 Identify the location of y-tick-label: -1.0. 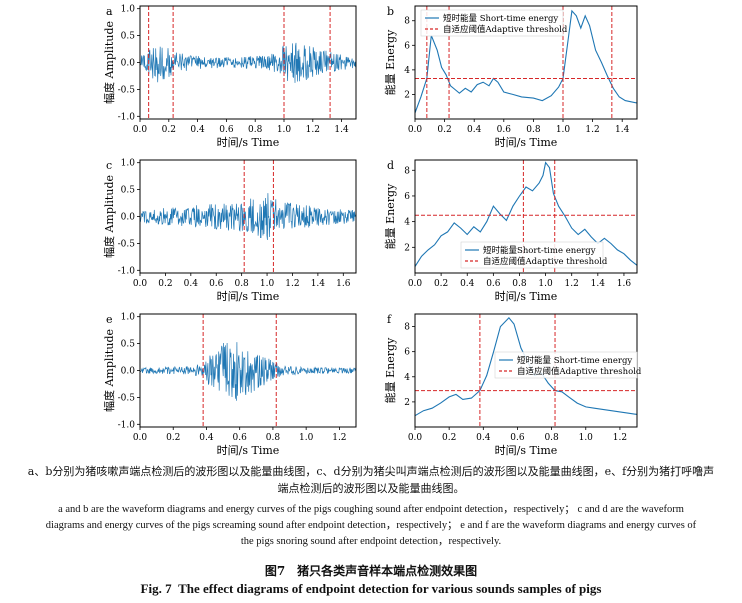
(127, 271).